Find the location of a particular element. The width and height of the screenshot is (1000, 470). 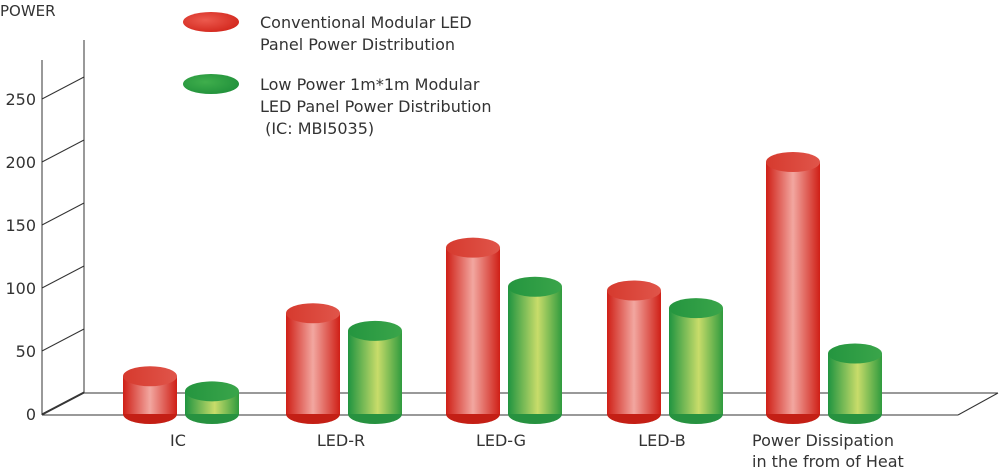

y-ticks: 0 50 100 150 200 250 is located at coordinates (45, 250).